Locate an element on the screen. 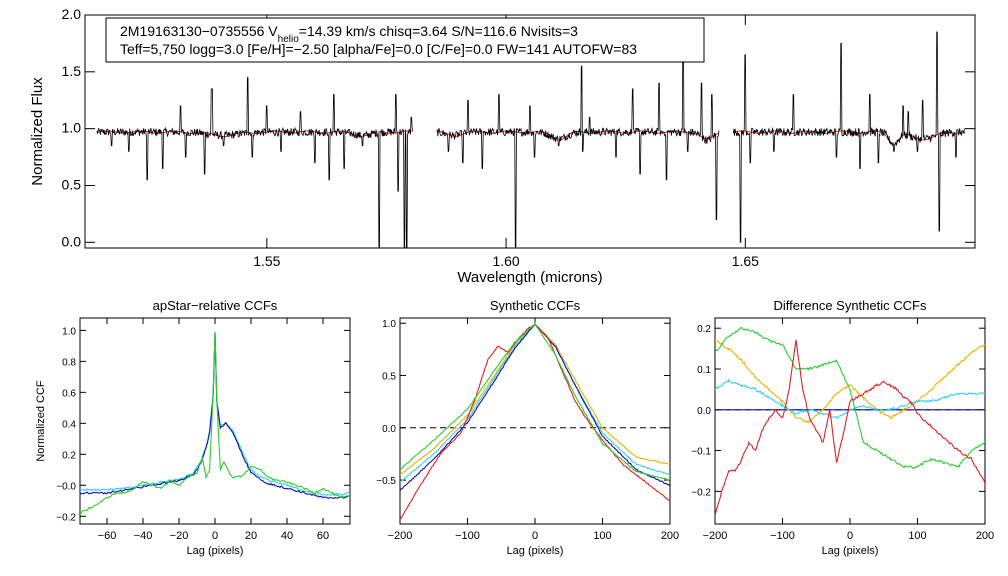 The height and width of the screenshot is (576, 1008). x-tick-label: 40 is located at coordinates (287, 536).